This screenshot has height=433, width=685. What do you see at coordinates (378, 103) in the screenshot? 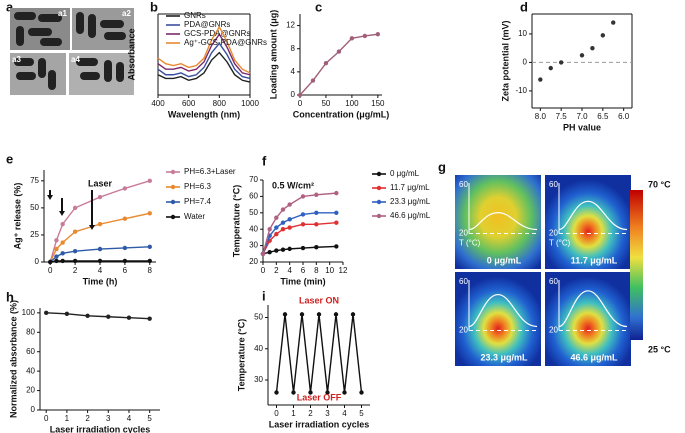
I see `x-tick-label: 150` at bounding box center [378, 103].